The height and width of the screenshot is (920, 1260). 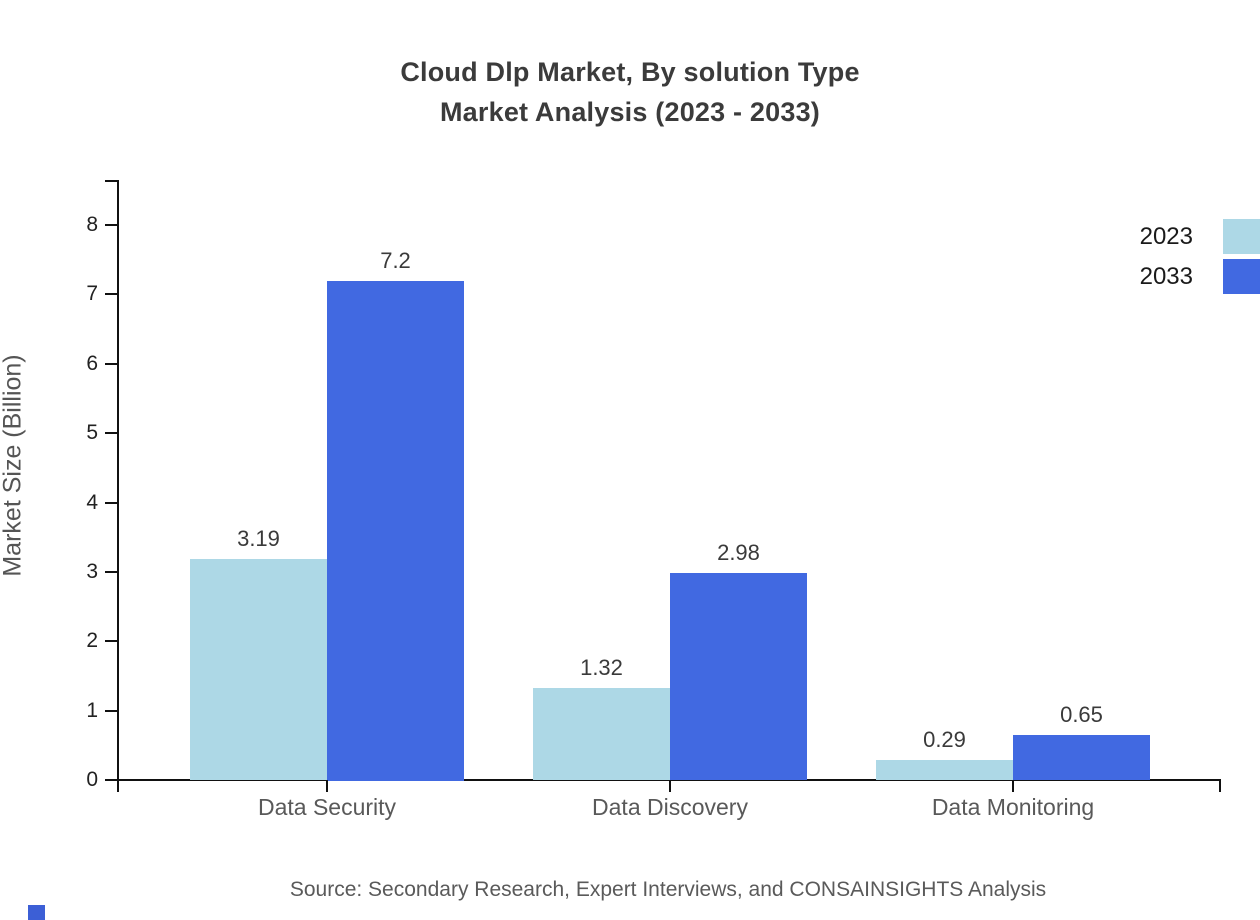 What do you see at coordinates (258, 669) in the screenshot?
I see `bar-data-security-2023` at bounding box center [258, 669].